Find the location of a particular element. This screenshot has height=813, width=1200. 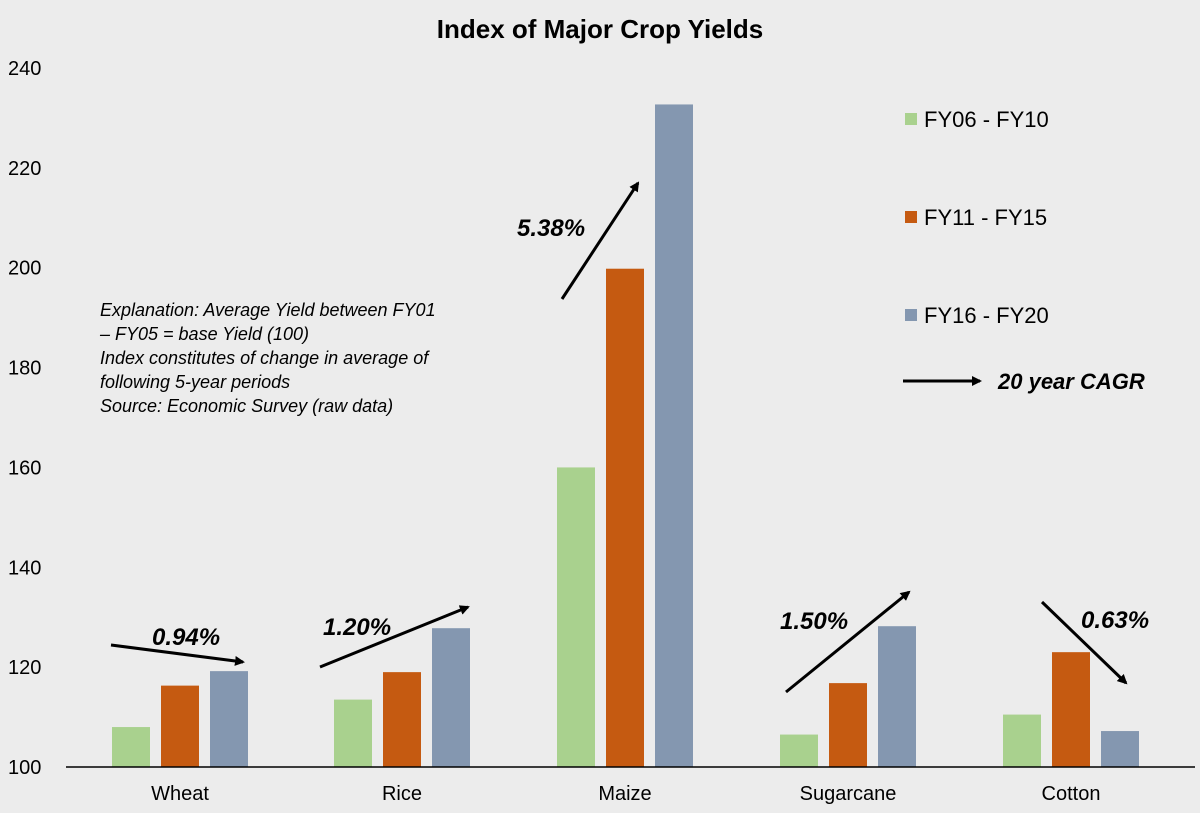

cagr-arrow-maize is located at coordinates (600, 240).